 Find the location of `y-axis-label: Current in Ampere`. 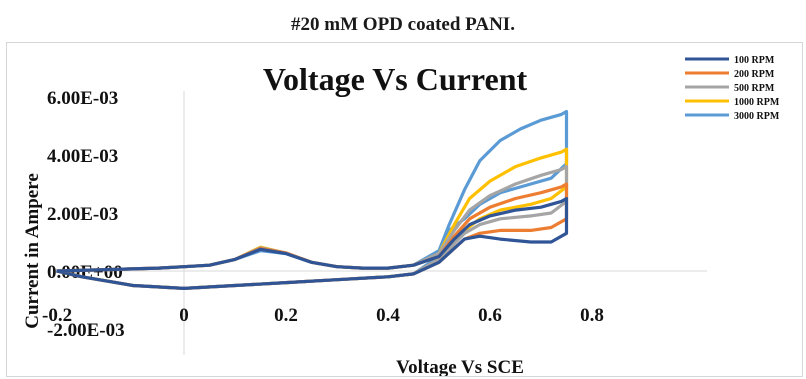

y-axis-label: Current in Ampere is located at coordinates (32, 251).